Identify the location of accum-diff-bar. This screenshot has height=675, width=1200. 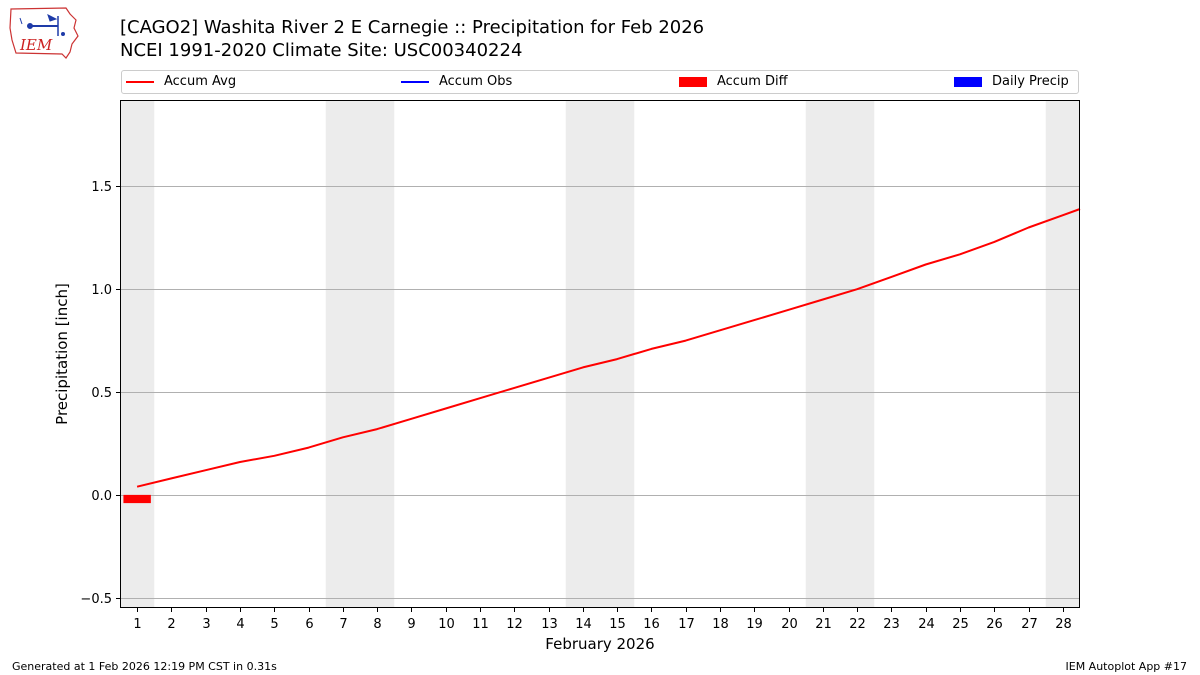
(137, 499).